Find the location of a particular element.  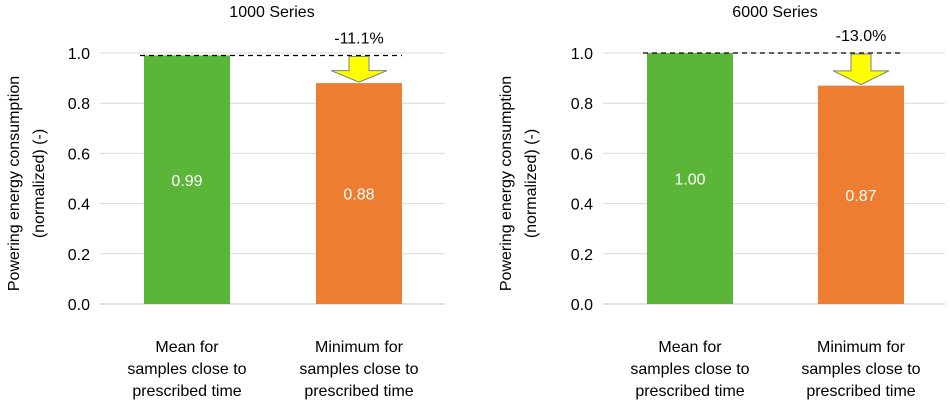

bar-value-label: 0.87 is located at coordinates (860, 196).